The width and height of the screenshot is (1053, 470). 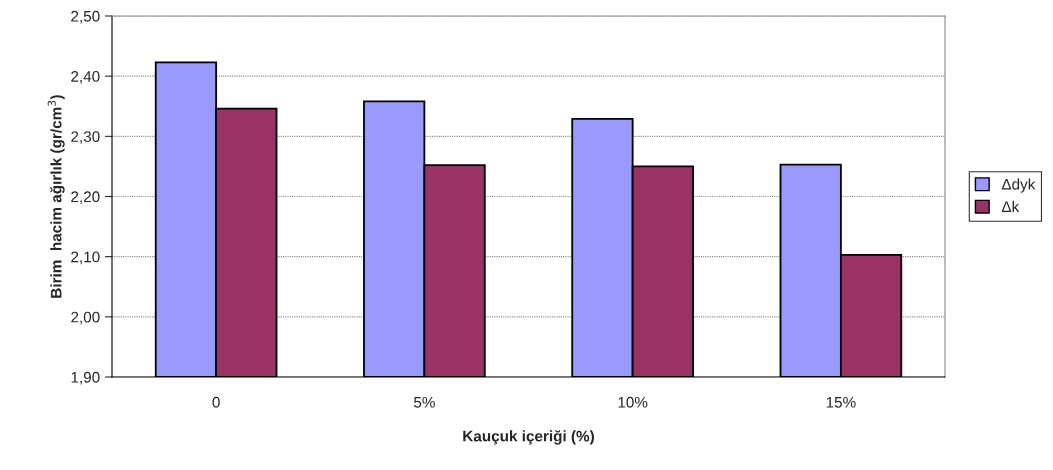 What do you see at coordinates (1010, 206) in the screenshot?
I see `legend-label: Δk` at bounding box center [1010, 206].